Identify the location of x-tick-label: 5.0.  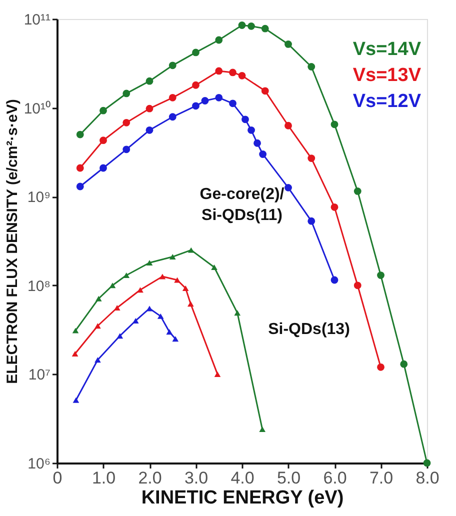
(288, 478).